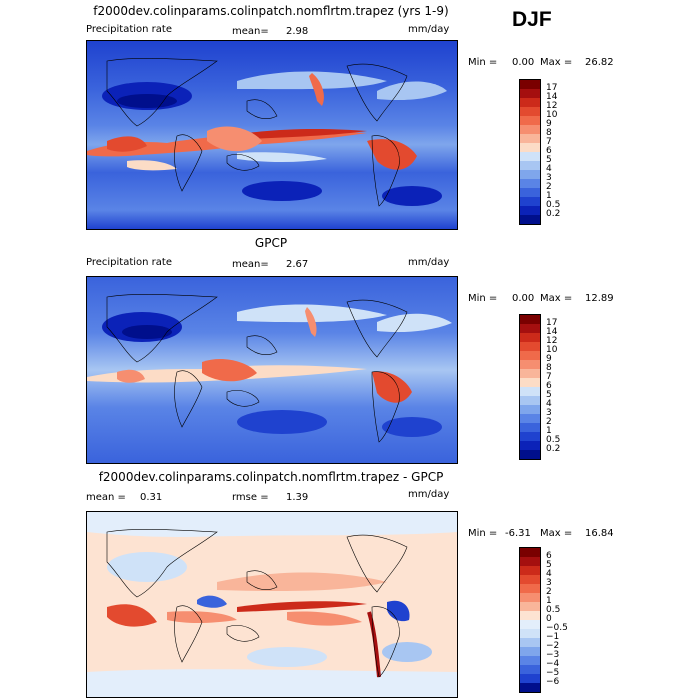  What do you see at coordinates (518, 533) in the screenshot?
I see `panel3-min-value: -6.31` at bounding box center [518, 533].